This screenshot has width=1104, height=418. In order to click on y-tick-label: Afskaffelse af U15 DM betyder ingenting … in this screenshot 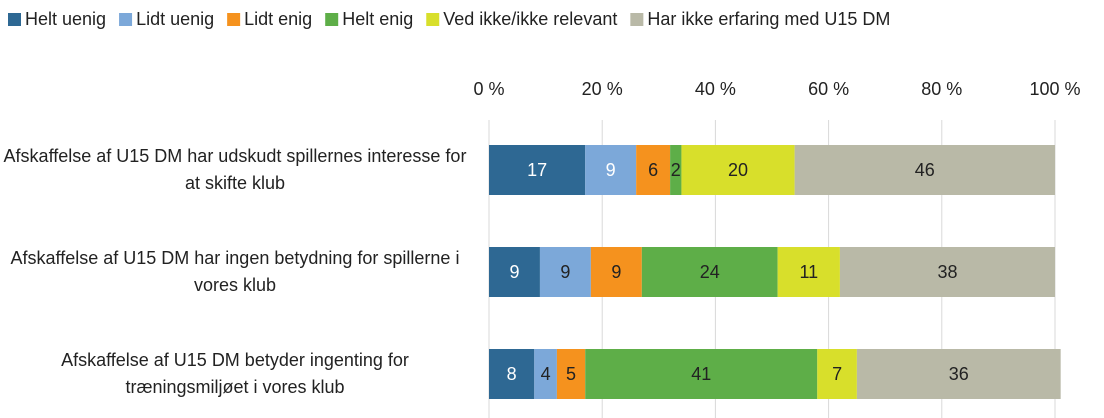, I will do `click(235, 373)`.